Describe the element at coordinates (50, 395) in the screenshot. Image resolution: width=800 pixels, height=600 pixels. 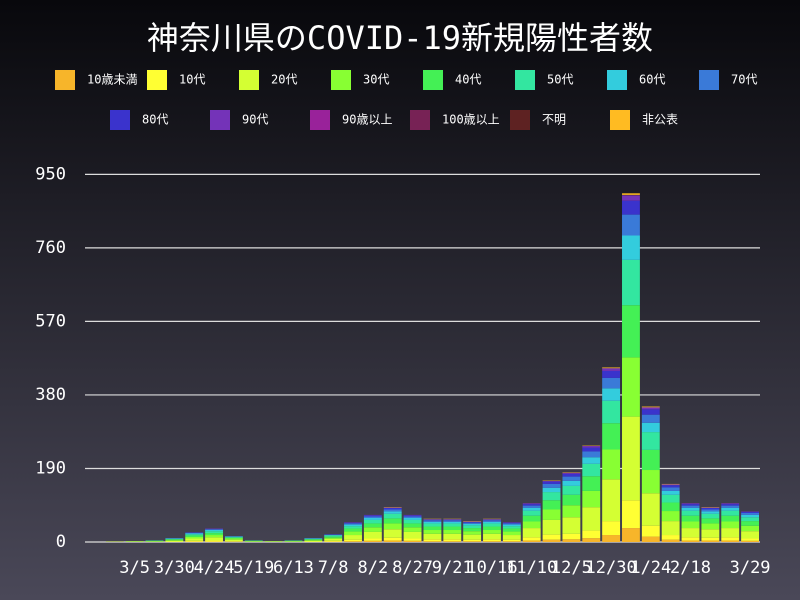
I see `y-tick-label: 380` at that location.